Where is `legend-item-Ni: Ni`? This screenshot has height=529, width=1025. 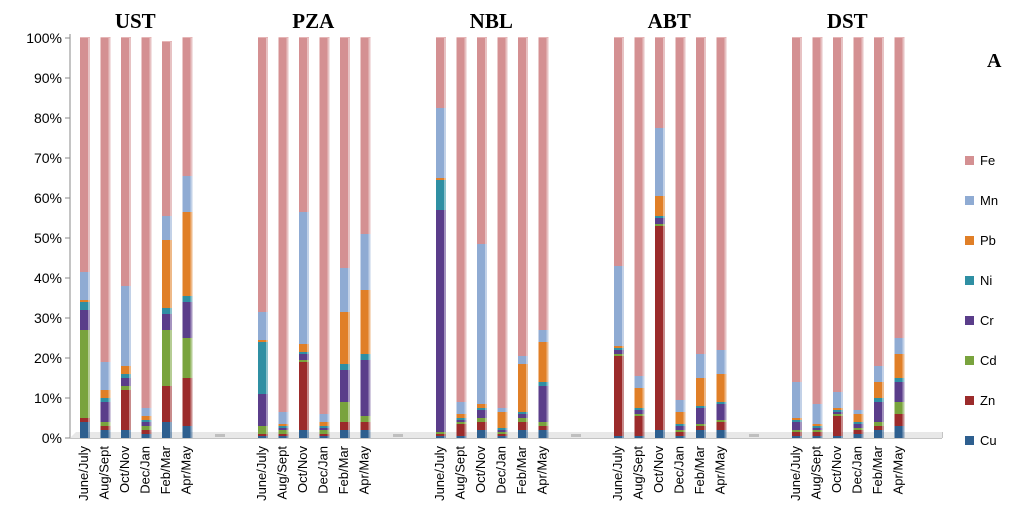 legend-item-Ni: Ni is located at coordinates (978, 280).